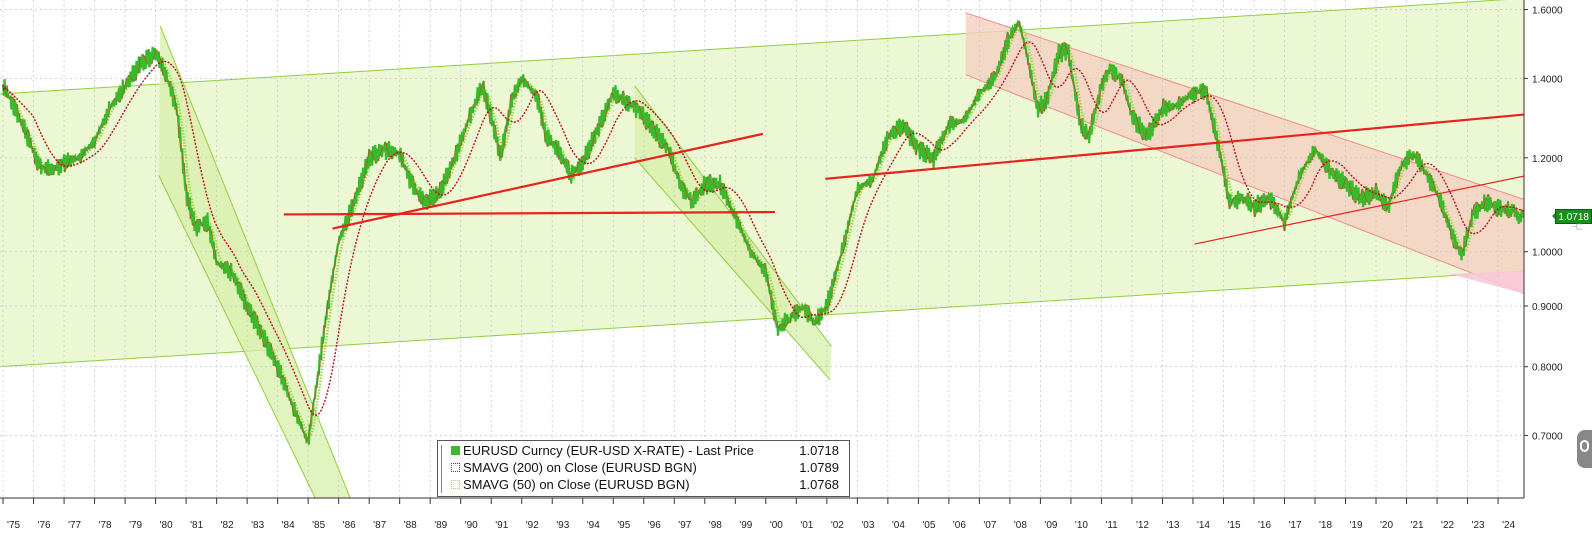 This screenshot has height=535, width=1592. Describe the element at coordinates (74, 525) in the screenshot. I see `x-tick-label: '77` at that location.